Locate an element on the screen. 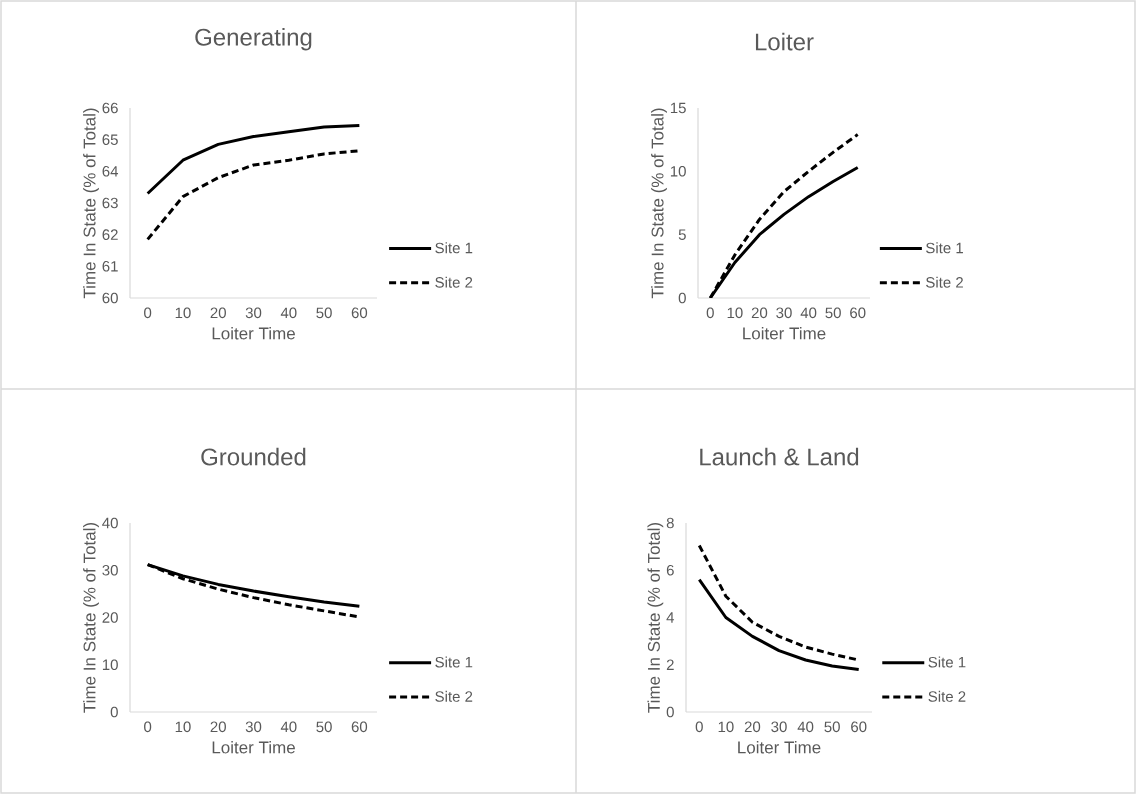 The height and width of the screenshot is (794, 1136). y-tick-label: 5 is located at coordinates (682, 234).